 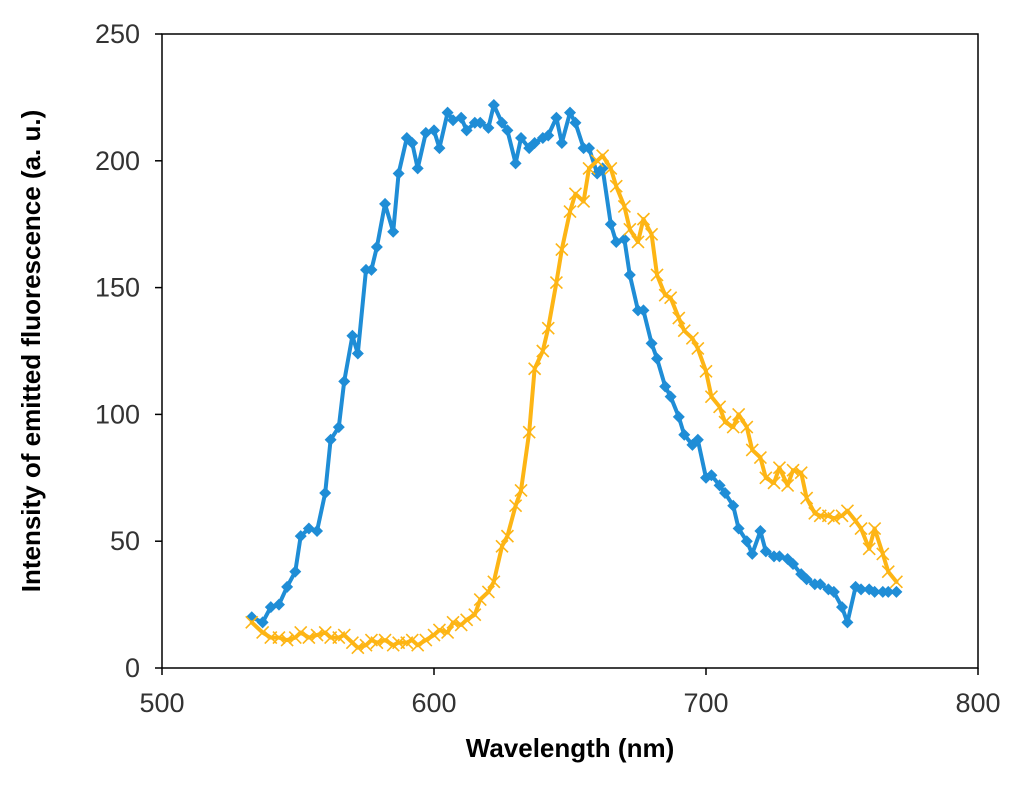 What do you see at coordinates (570, 748) in the screenshot?
I see `x-axis-title: Wavelength (nm)` at bounding box center [570, 748].